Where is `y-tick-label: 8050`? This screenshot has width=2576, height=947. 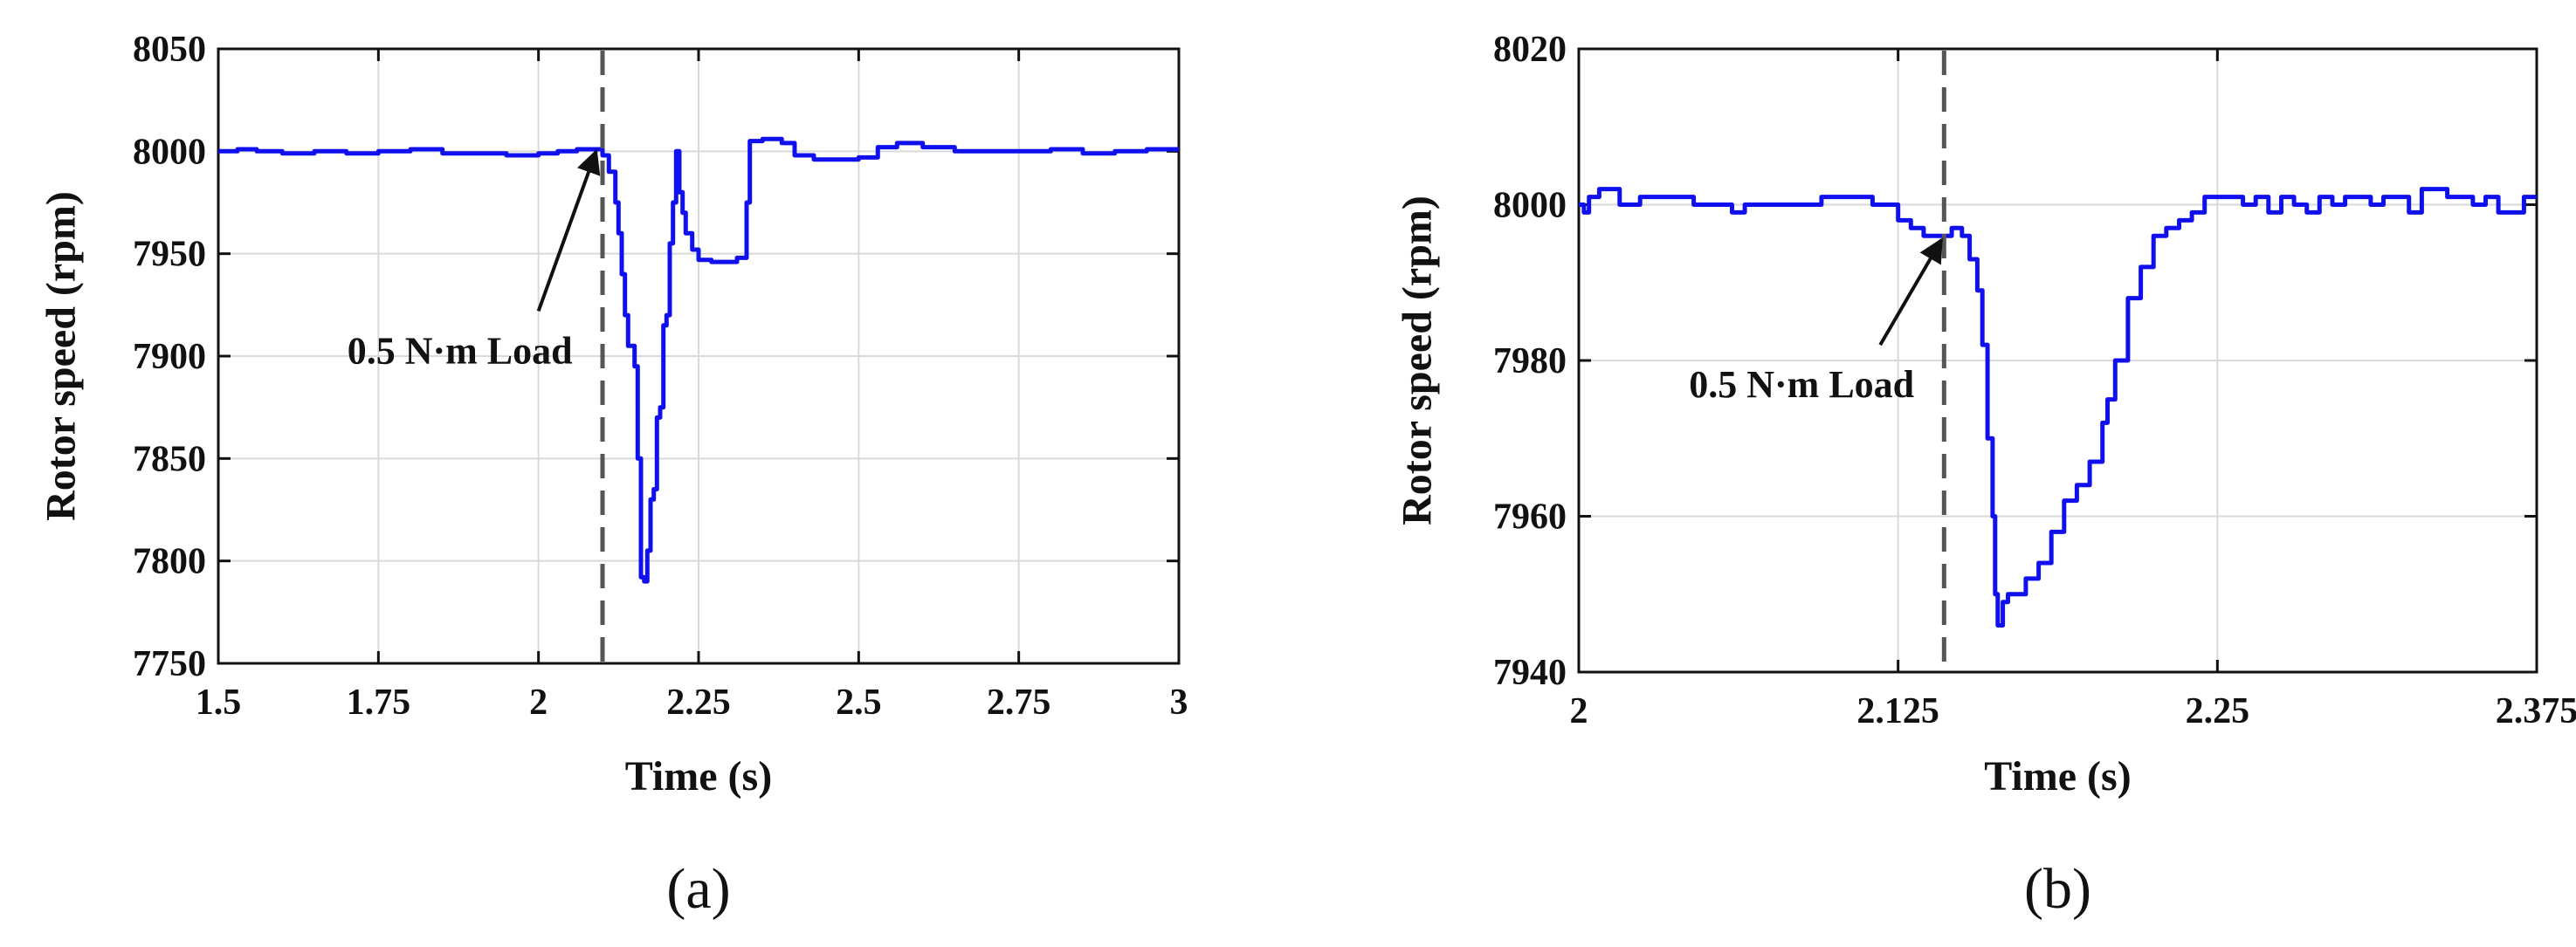
y-tick-label: 8050 is located at coordinates (169, 50).